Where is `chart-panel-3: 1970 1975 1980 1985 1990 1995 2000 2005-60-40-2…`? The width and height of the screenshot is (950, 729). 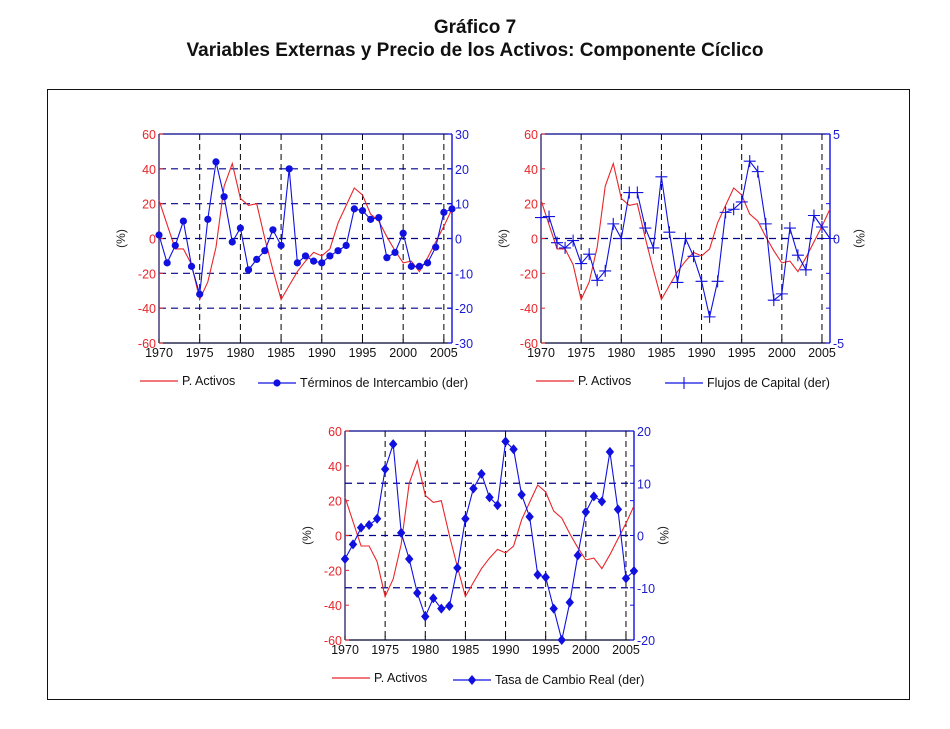
chart-panel-3: 1970 1975 1980 1985 1990 1995 2000 2005-60-40-2… is located at coordinates (485, 556).